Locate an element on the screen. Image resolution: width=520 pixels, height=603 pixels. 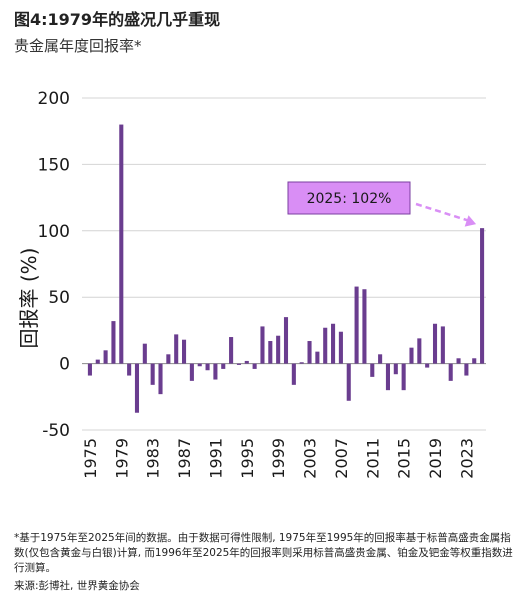
bar-1998 is located at coordinates (270, 352).